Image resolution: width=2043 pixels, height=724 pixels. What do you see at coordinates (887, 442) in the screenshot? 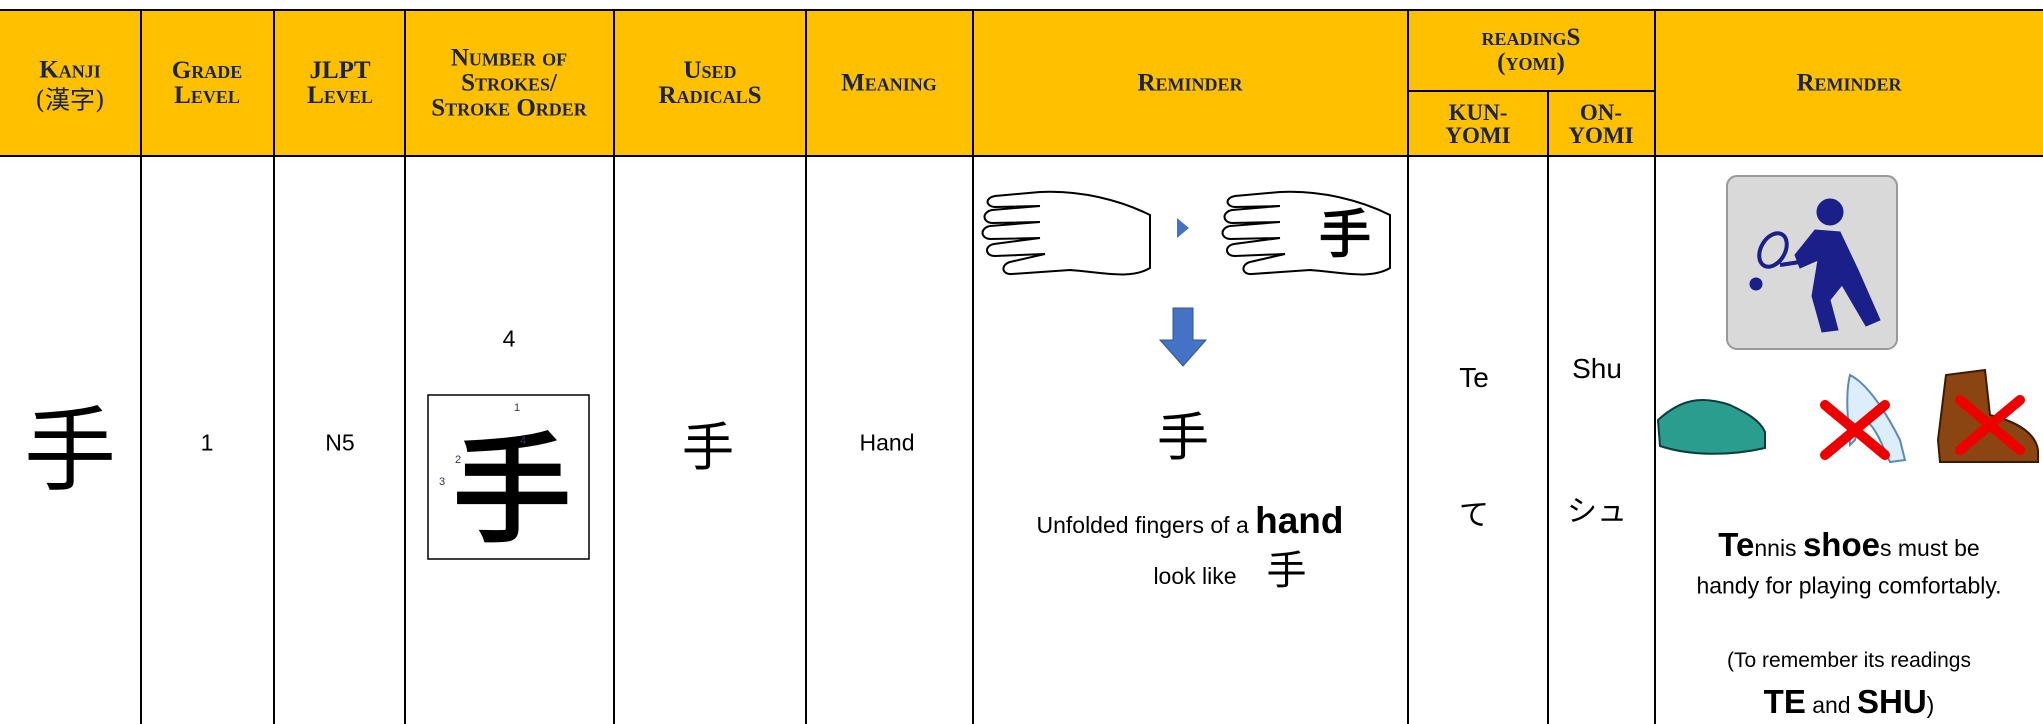
I see `meaning: Hand` at bounding box center [887, 442].